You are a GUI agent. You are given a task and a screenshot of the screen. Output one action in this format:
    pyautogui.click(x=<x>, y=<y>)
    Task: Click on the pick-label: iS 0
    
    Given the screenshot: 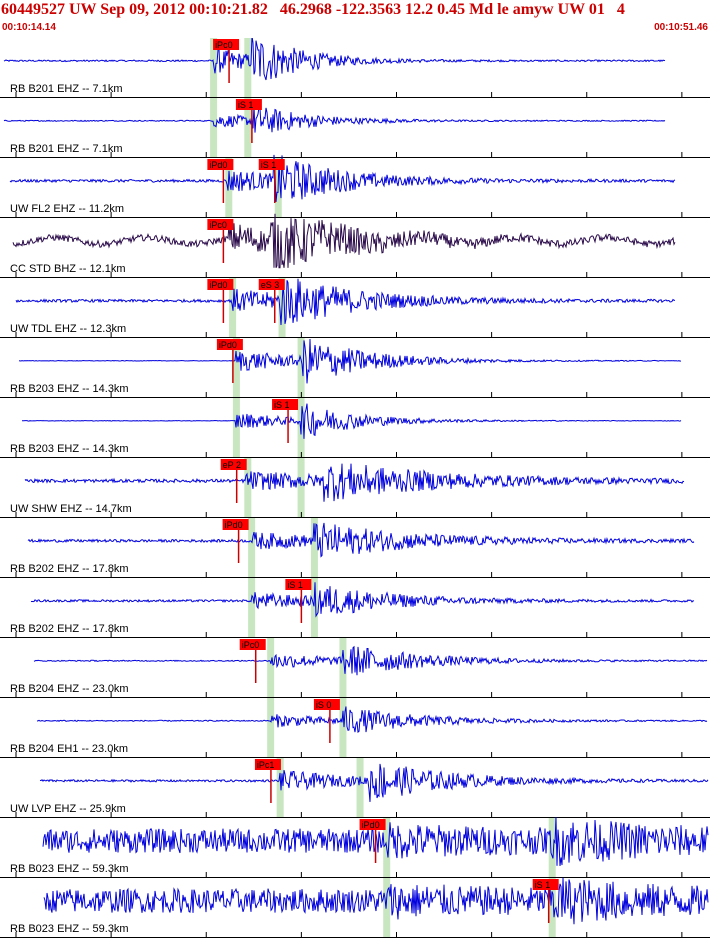 What is the action you would take?
    pyautogui.click(x=324, y=705)
    